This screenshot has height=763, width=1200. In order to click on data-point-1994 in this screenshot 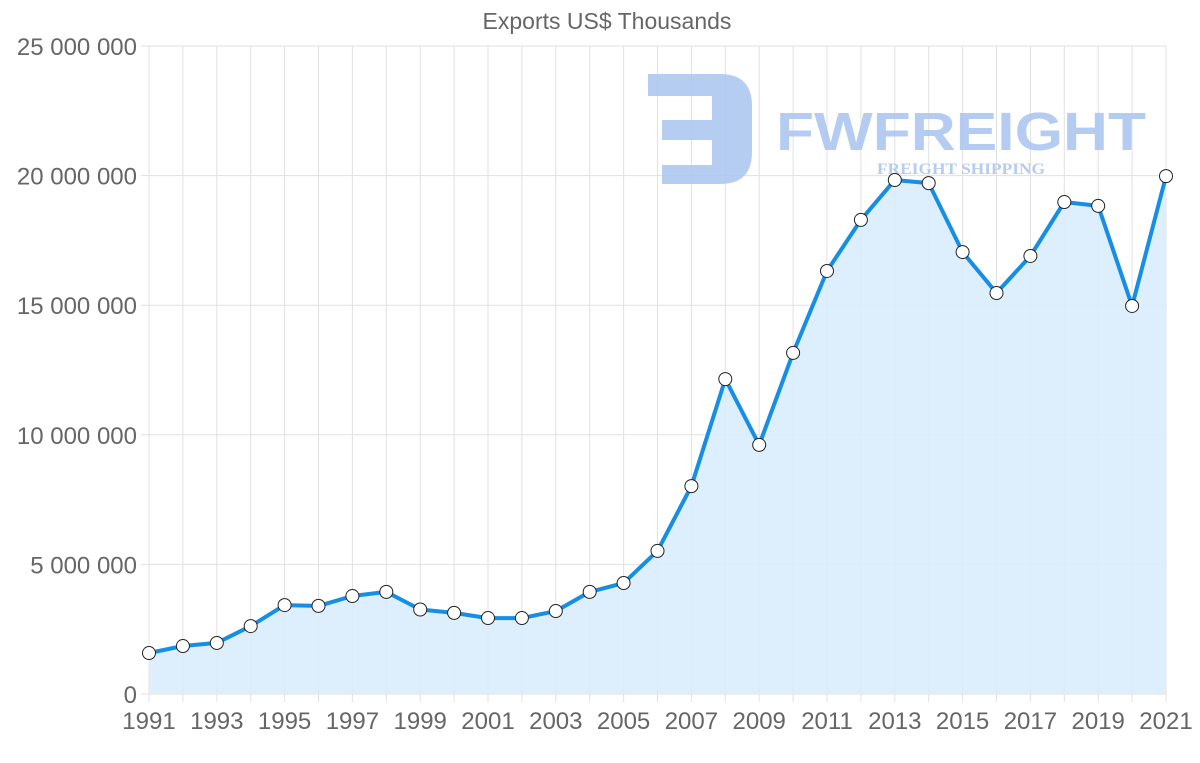, I will do `click(250, 626)`.